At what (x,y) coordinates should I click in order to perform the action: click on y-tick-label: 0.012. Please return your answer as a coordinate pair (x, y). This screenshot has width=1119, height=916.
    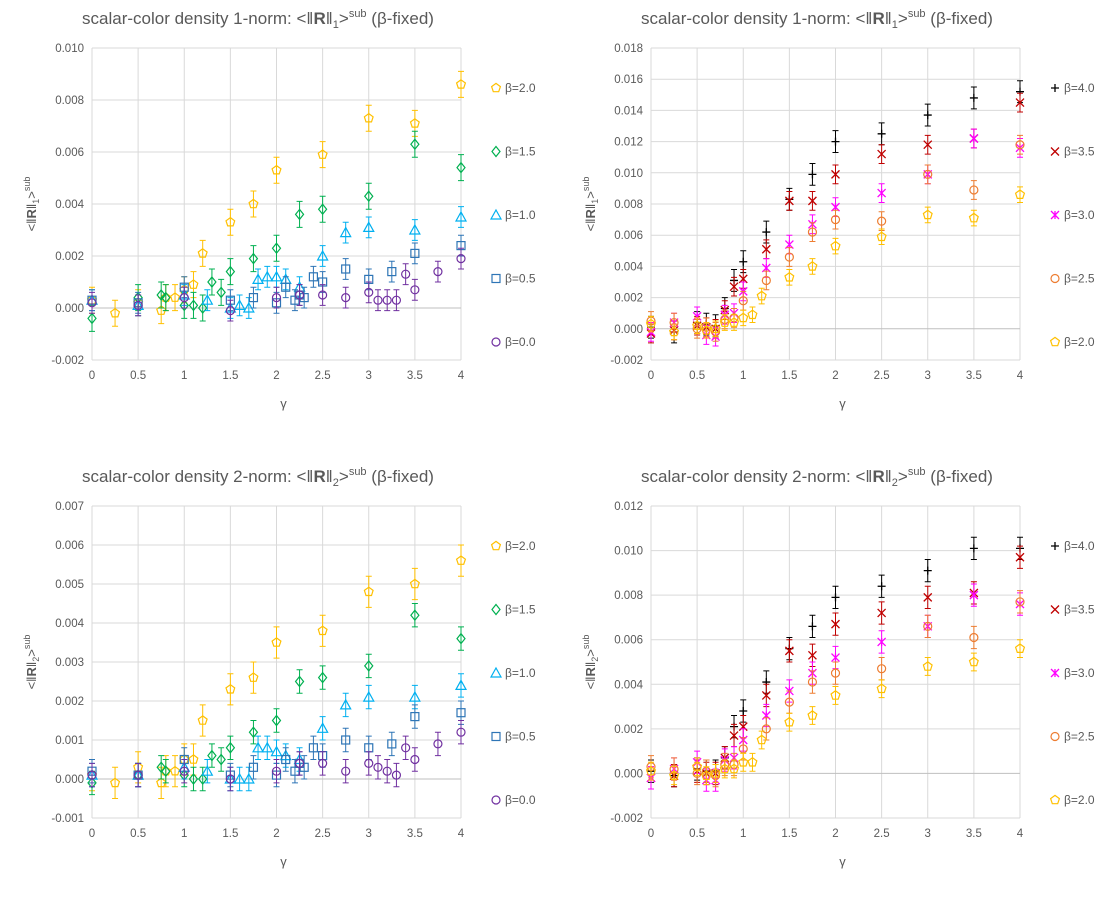
    Looking at the image, I should click on (628, 143).